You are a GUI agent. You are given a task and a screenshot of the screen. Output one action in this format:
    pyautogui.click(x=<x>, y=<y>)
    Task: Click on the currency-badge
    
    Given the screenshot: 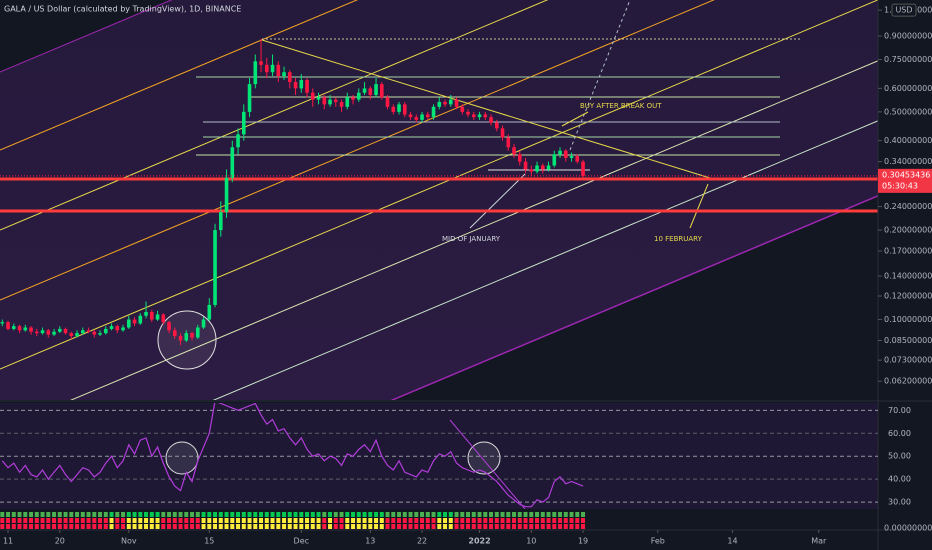 What is the action you would take?
    pyautogui.click(x=904, y=10)
    